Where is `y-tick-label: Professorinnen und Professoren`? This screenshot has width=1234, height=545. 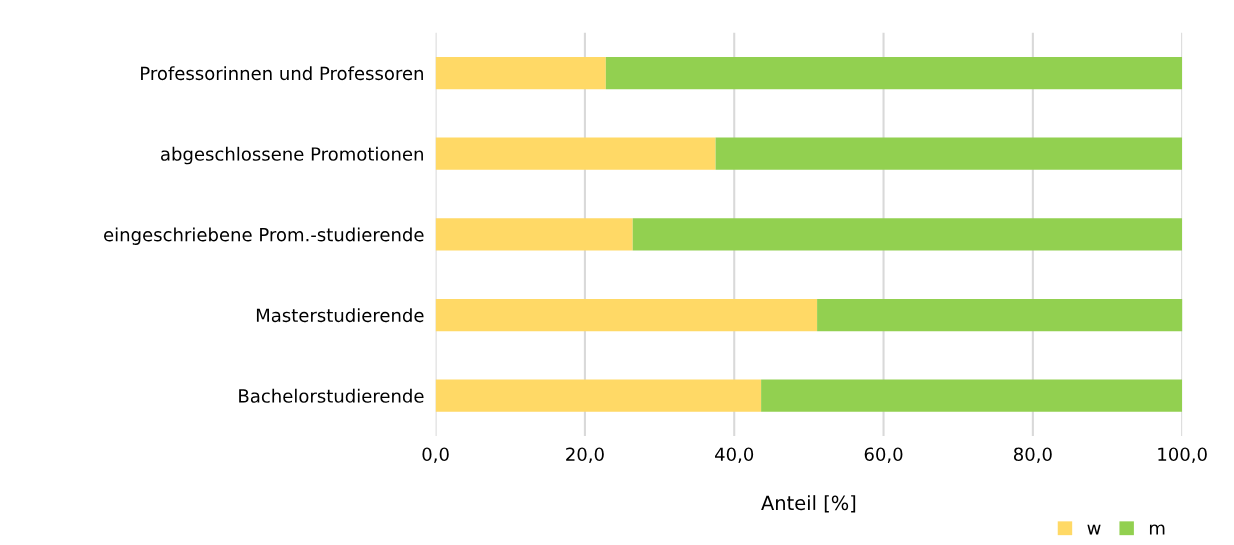
y-tick-label: Professorinnen und Professoren is located at coordinates (282, 73).